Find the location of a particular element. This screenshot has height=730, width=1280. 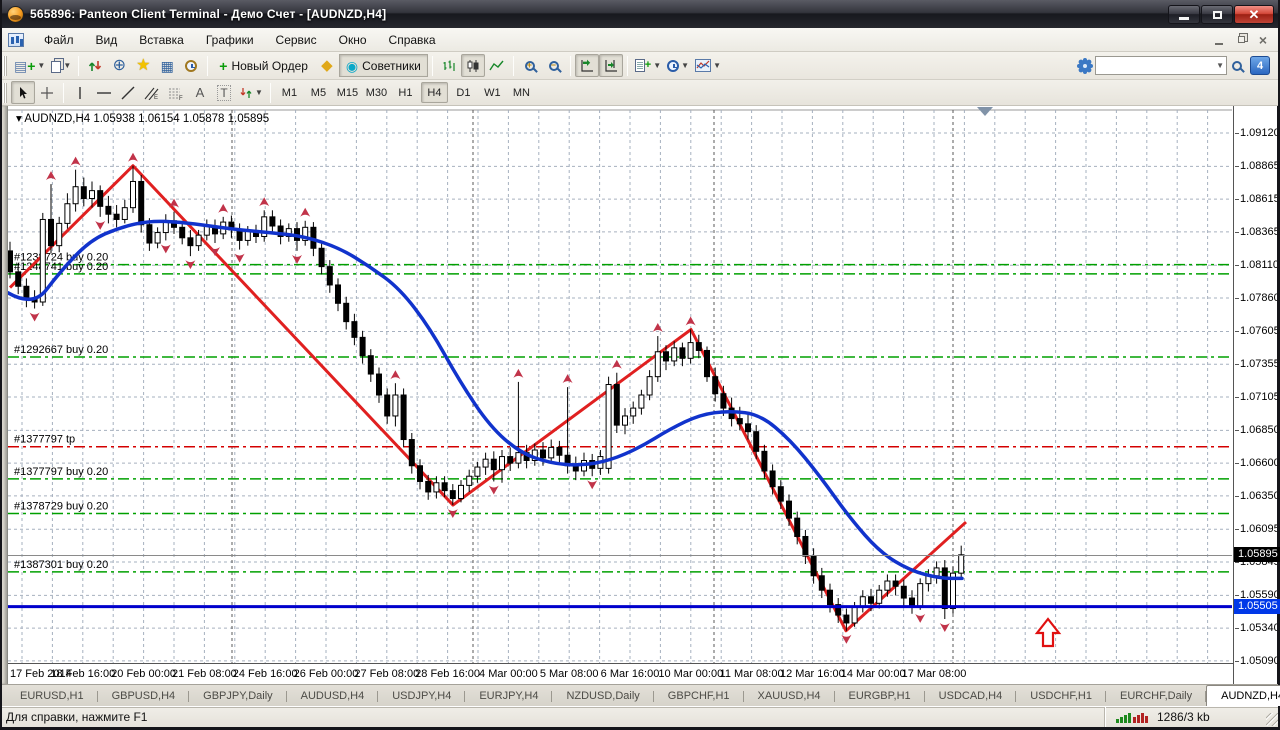

line-chart-button is located at coordinates (497, 65).